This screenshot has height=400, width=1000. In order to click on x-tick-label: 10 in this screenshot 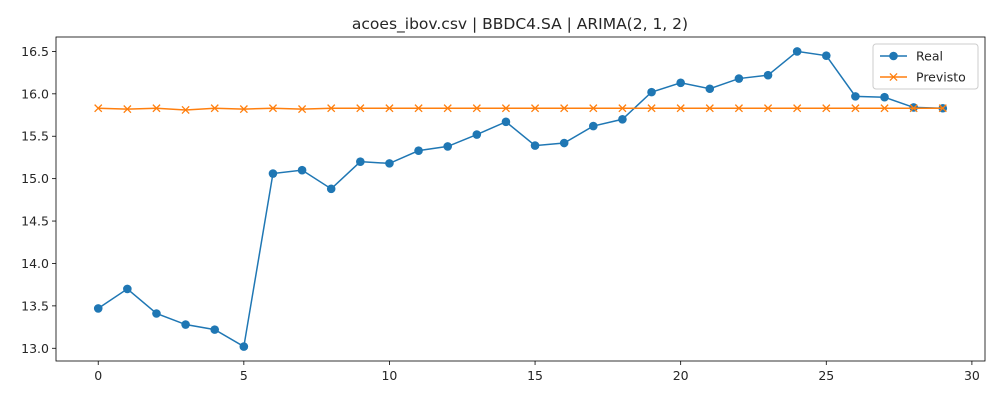, I will do `click(389, 375)`.